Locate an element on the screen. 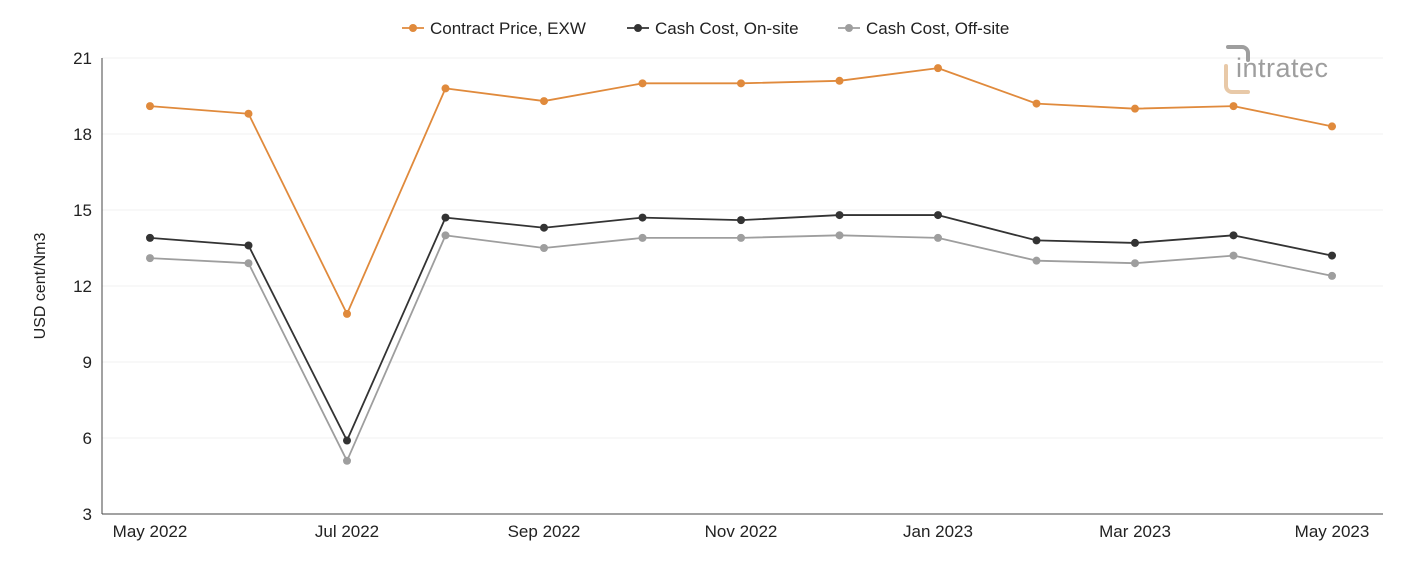 Image resolution: width=1401 pixels, height=566 pixels. legend-item: Contract Price, EXW is located at coordinates (494, 28).